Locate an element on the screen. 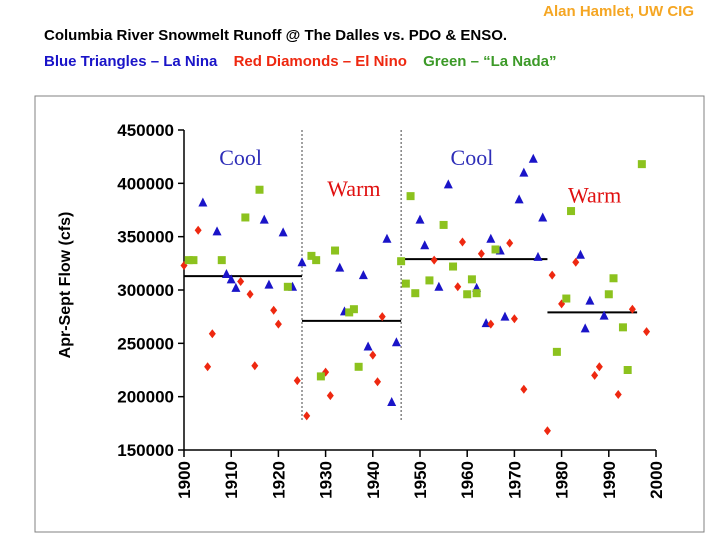 The width and height of the screenshot is (720, 540). x-tick-label: 1960 is located at coordinates (467, 480).